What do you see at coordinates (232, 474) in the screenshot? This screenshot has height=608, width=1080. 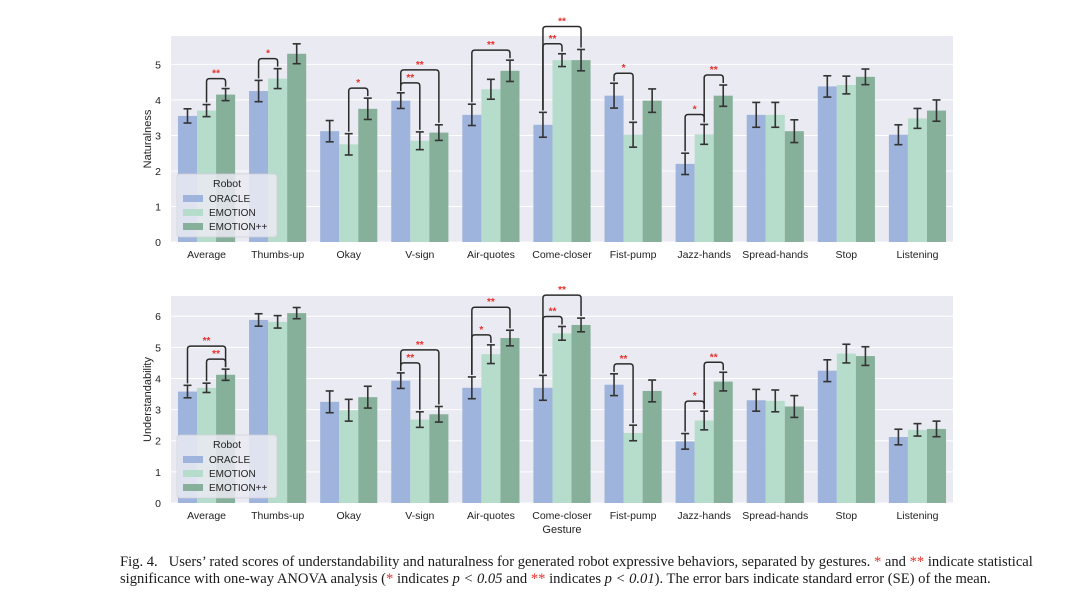 I see `legend-entry: EMOTION` at bounding box center [232, 474].